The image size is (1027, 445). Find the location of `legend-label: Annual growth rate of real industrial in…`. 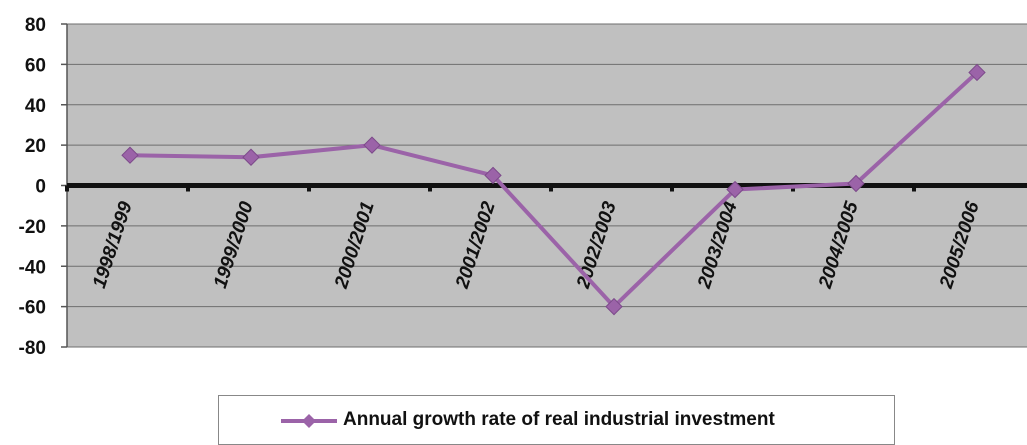

legend-label: Annual growth rate of real industrial in… is located at coordinates (559, 419).